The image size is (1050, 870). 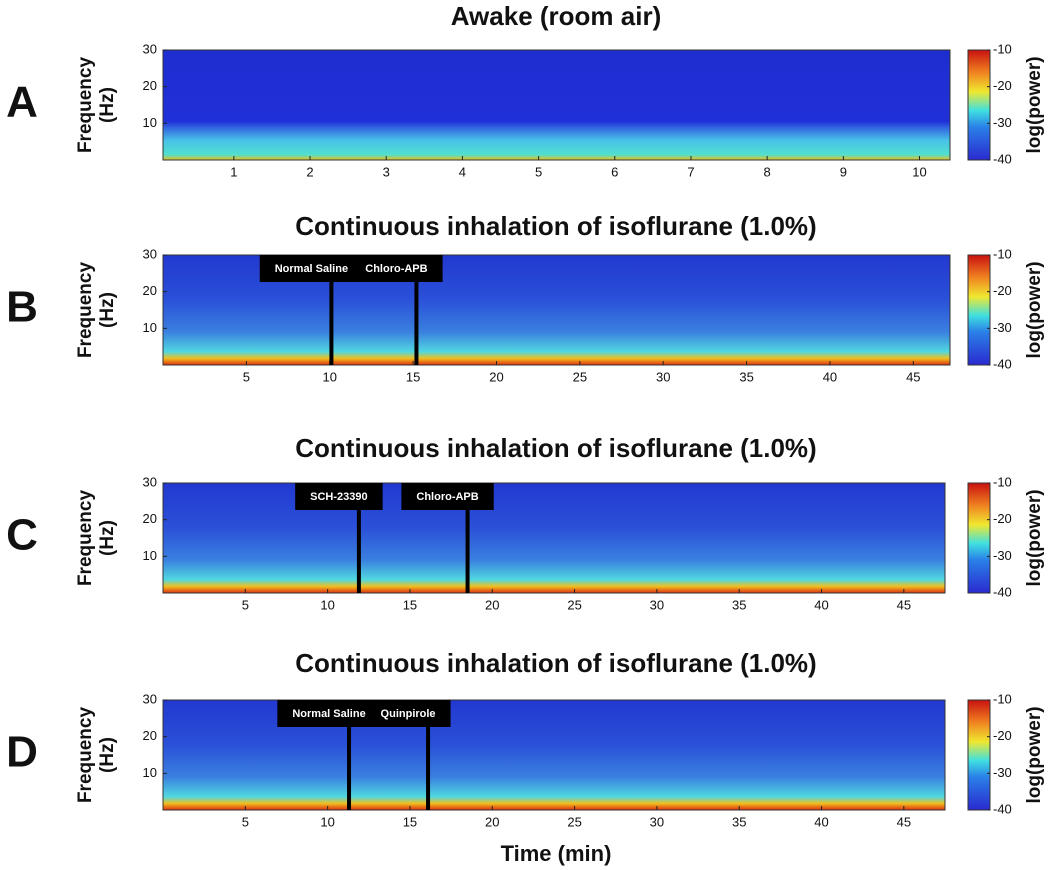 I want to click on panel-title: Awake (room air), so click(x=556, y=16).